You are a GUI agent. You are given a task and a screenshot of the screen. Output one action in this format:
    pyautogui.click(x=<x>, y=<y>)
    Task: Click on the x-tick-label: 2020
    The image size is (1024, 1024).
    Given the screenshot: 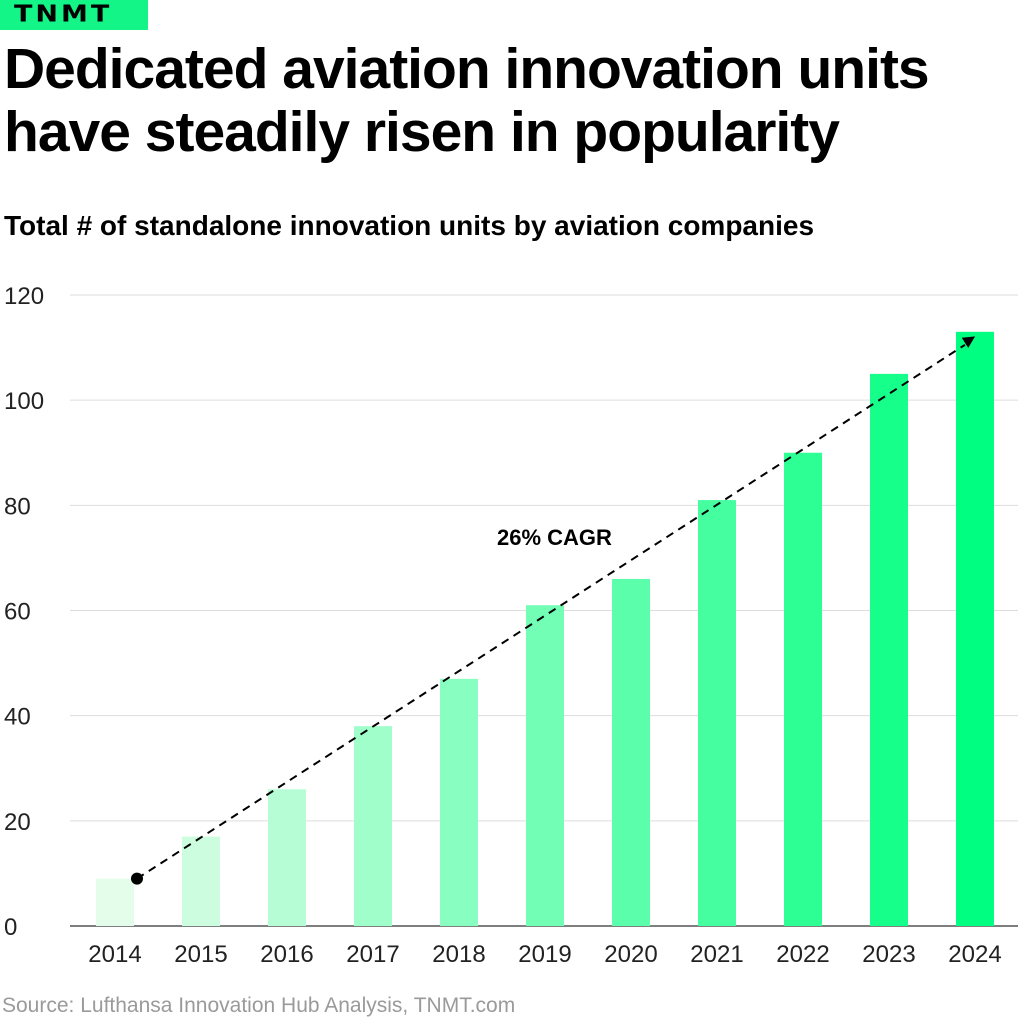 What is the action you would take?
    pyautogui.click(x=630, y=954)
    